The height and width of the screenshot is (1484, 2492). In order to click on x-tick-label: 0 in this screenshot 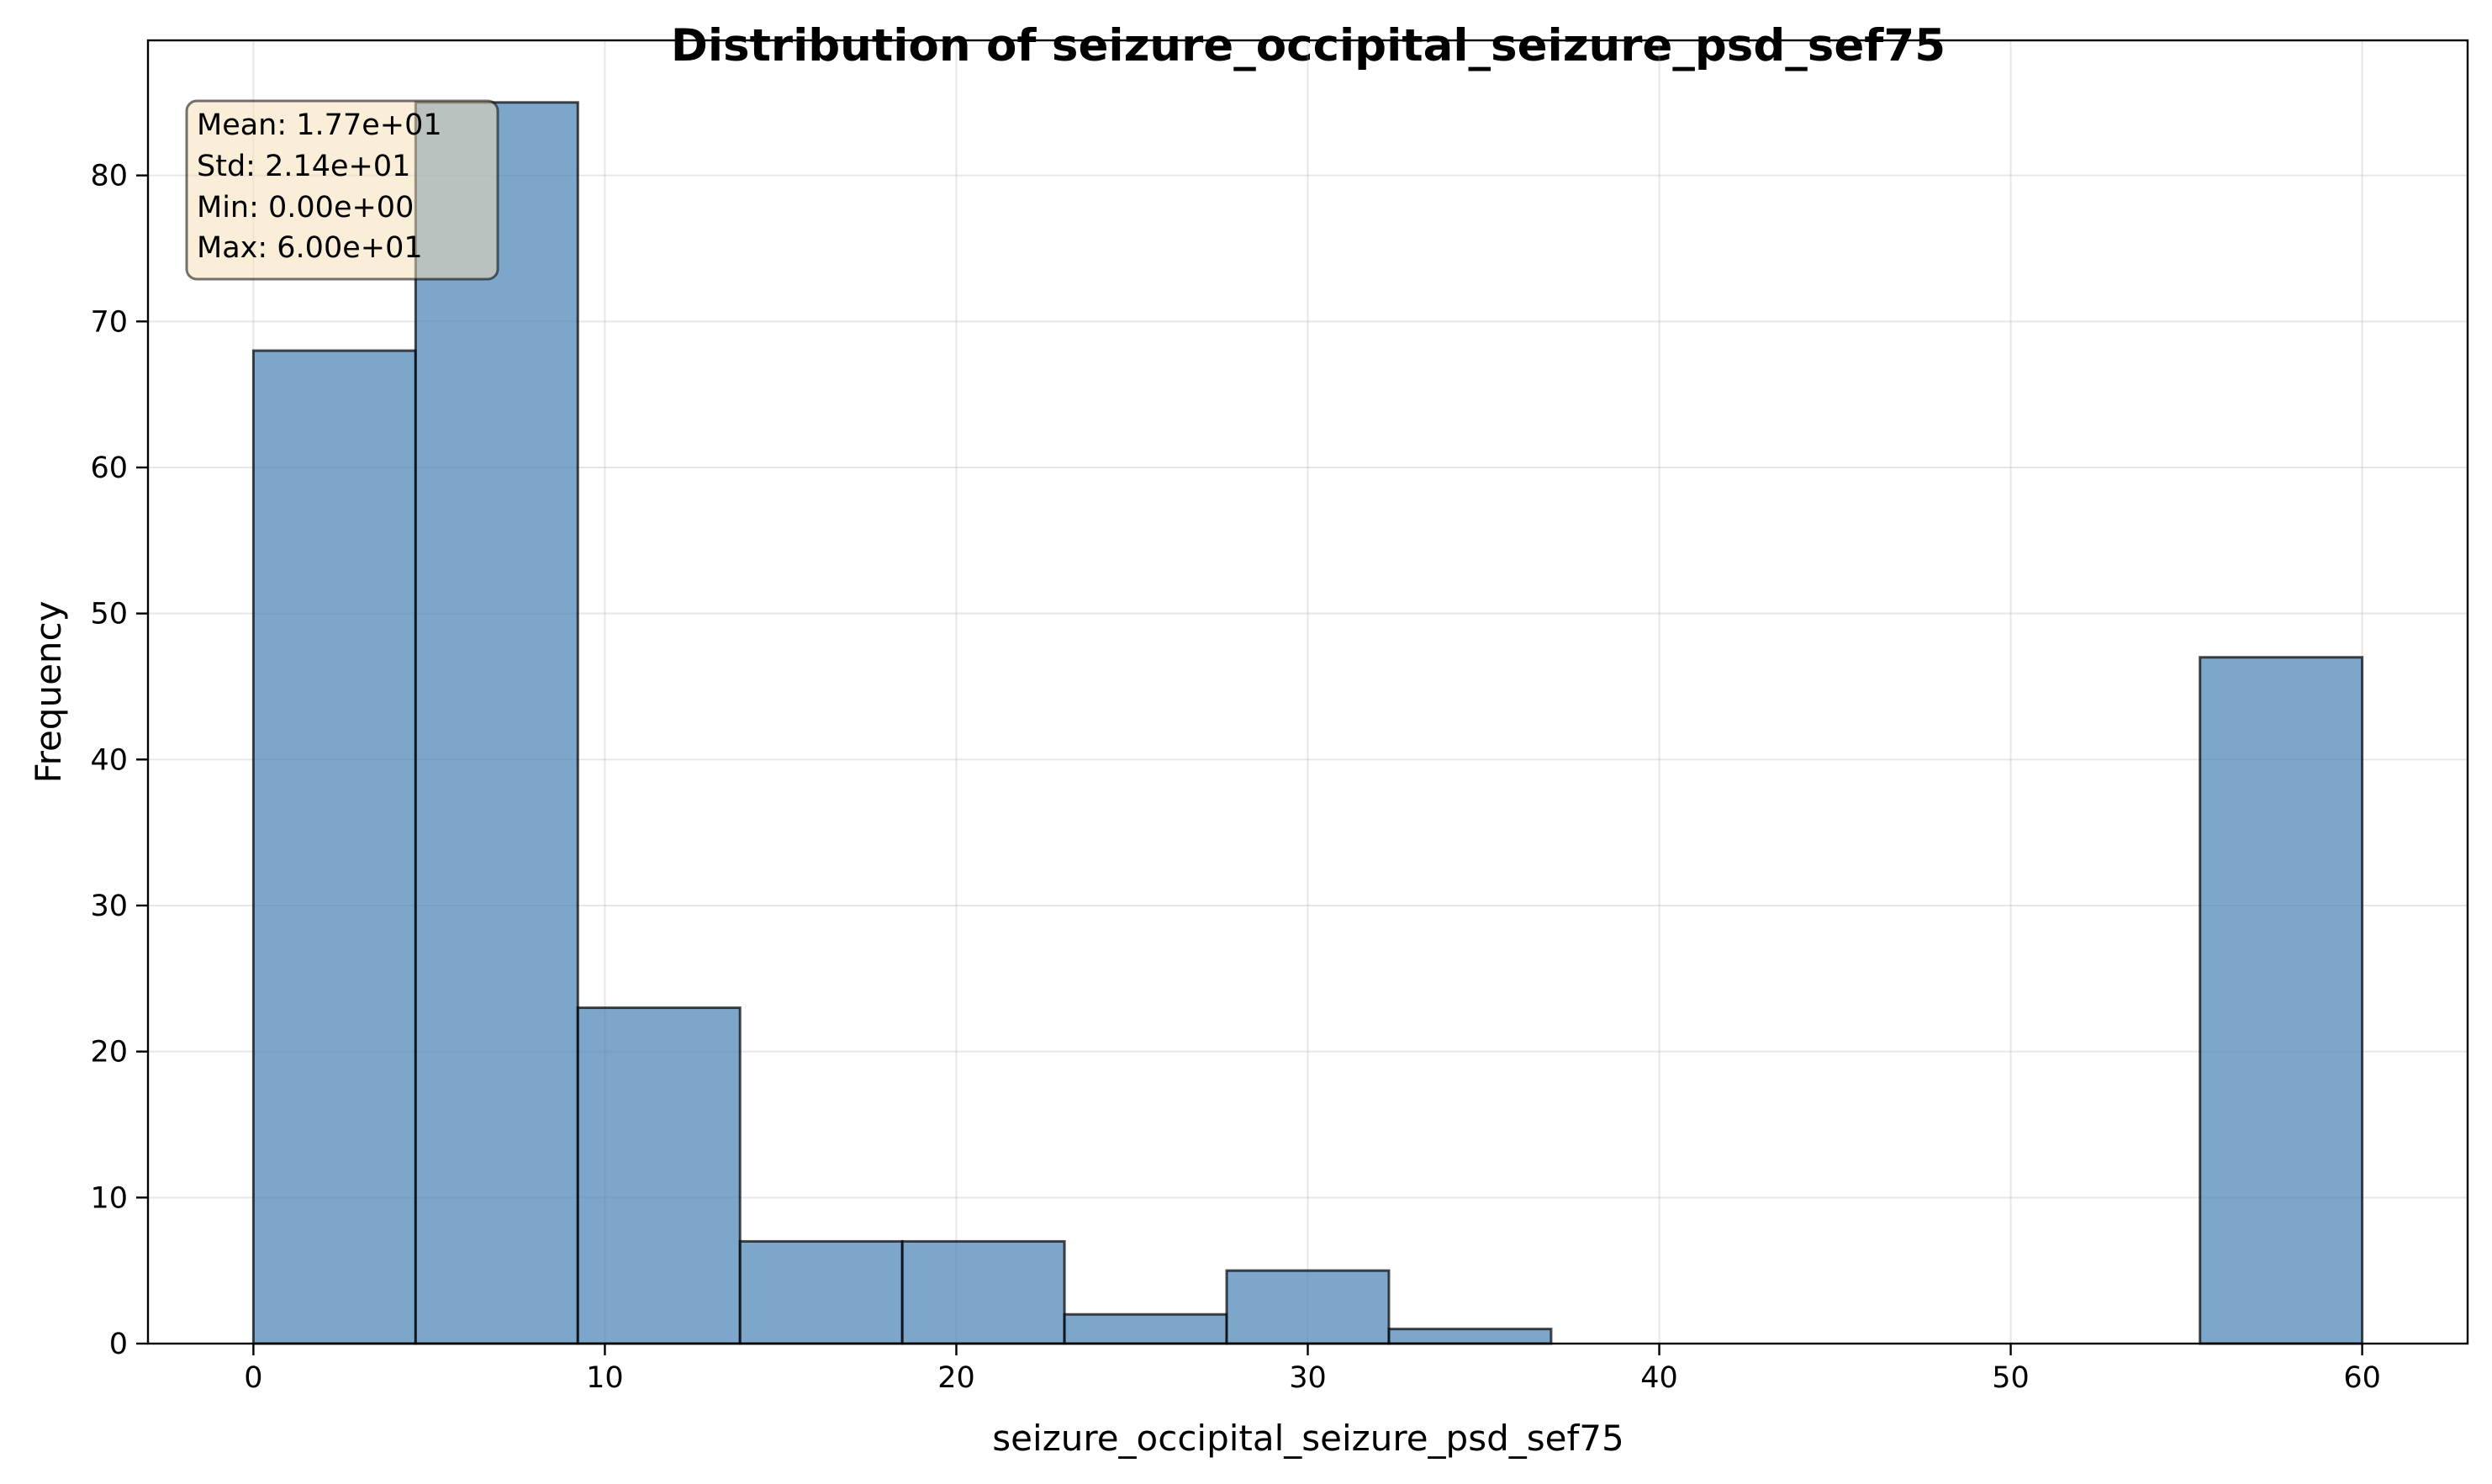, I will do `click(253, 1378)`.